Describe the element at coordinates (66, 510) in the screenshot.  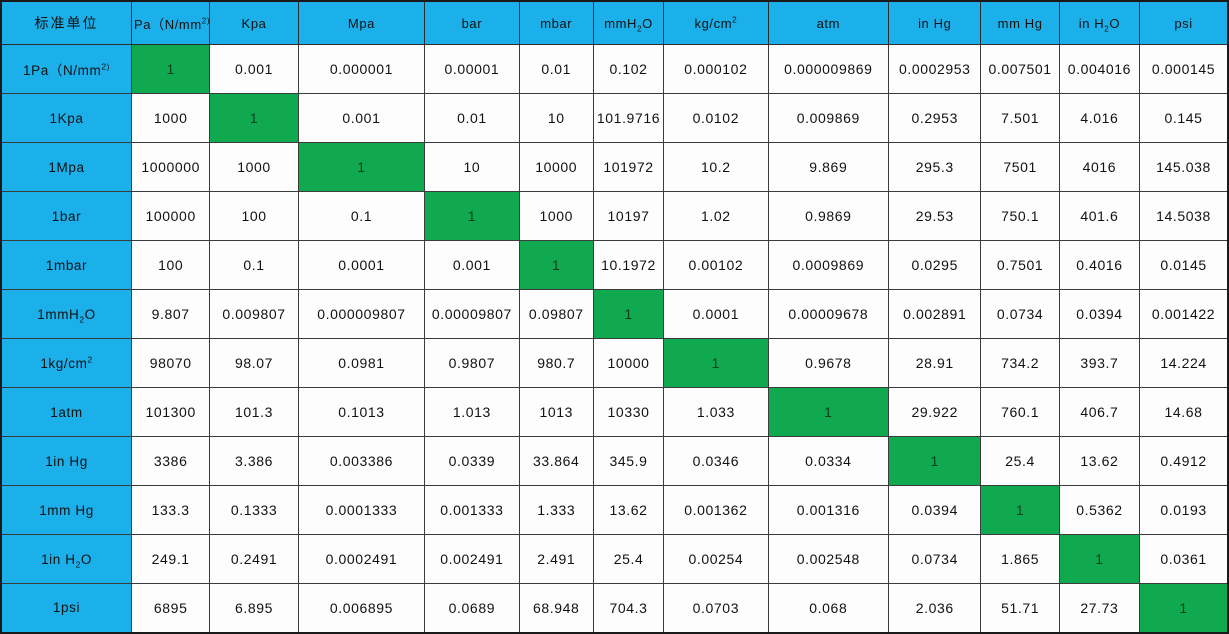
I see `row-label-mmhg: 1mm Hg` at that location.